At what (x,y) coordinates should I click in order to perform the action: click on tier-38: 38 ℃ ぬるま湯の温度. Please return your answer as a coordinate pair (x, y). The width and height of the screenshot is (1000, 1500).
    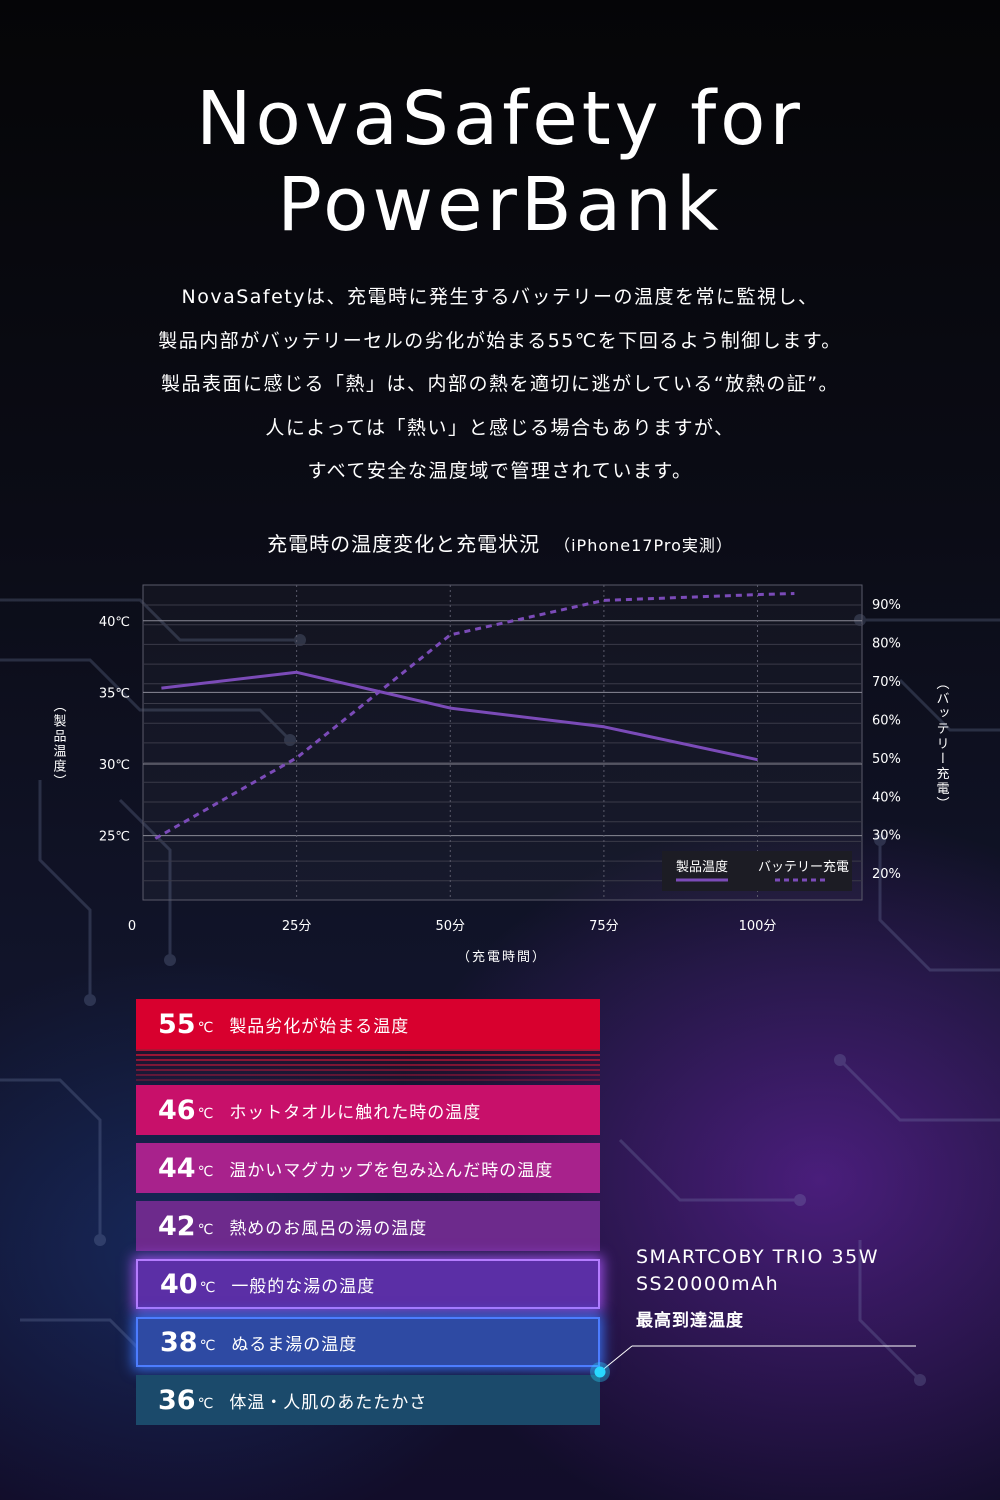
    Looking at the image, I should click on (368, 1342).